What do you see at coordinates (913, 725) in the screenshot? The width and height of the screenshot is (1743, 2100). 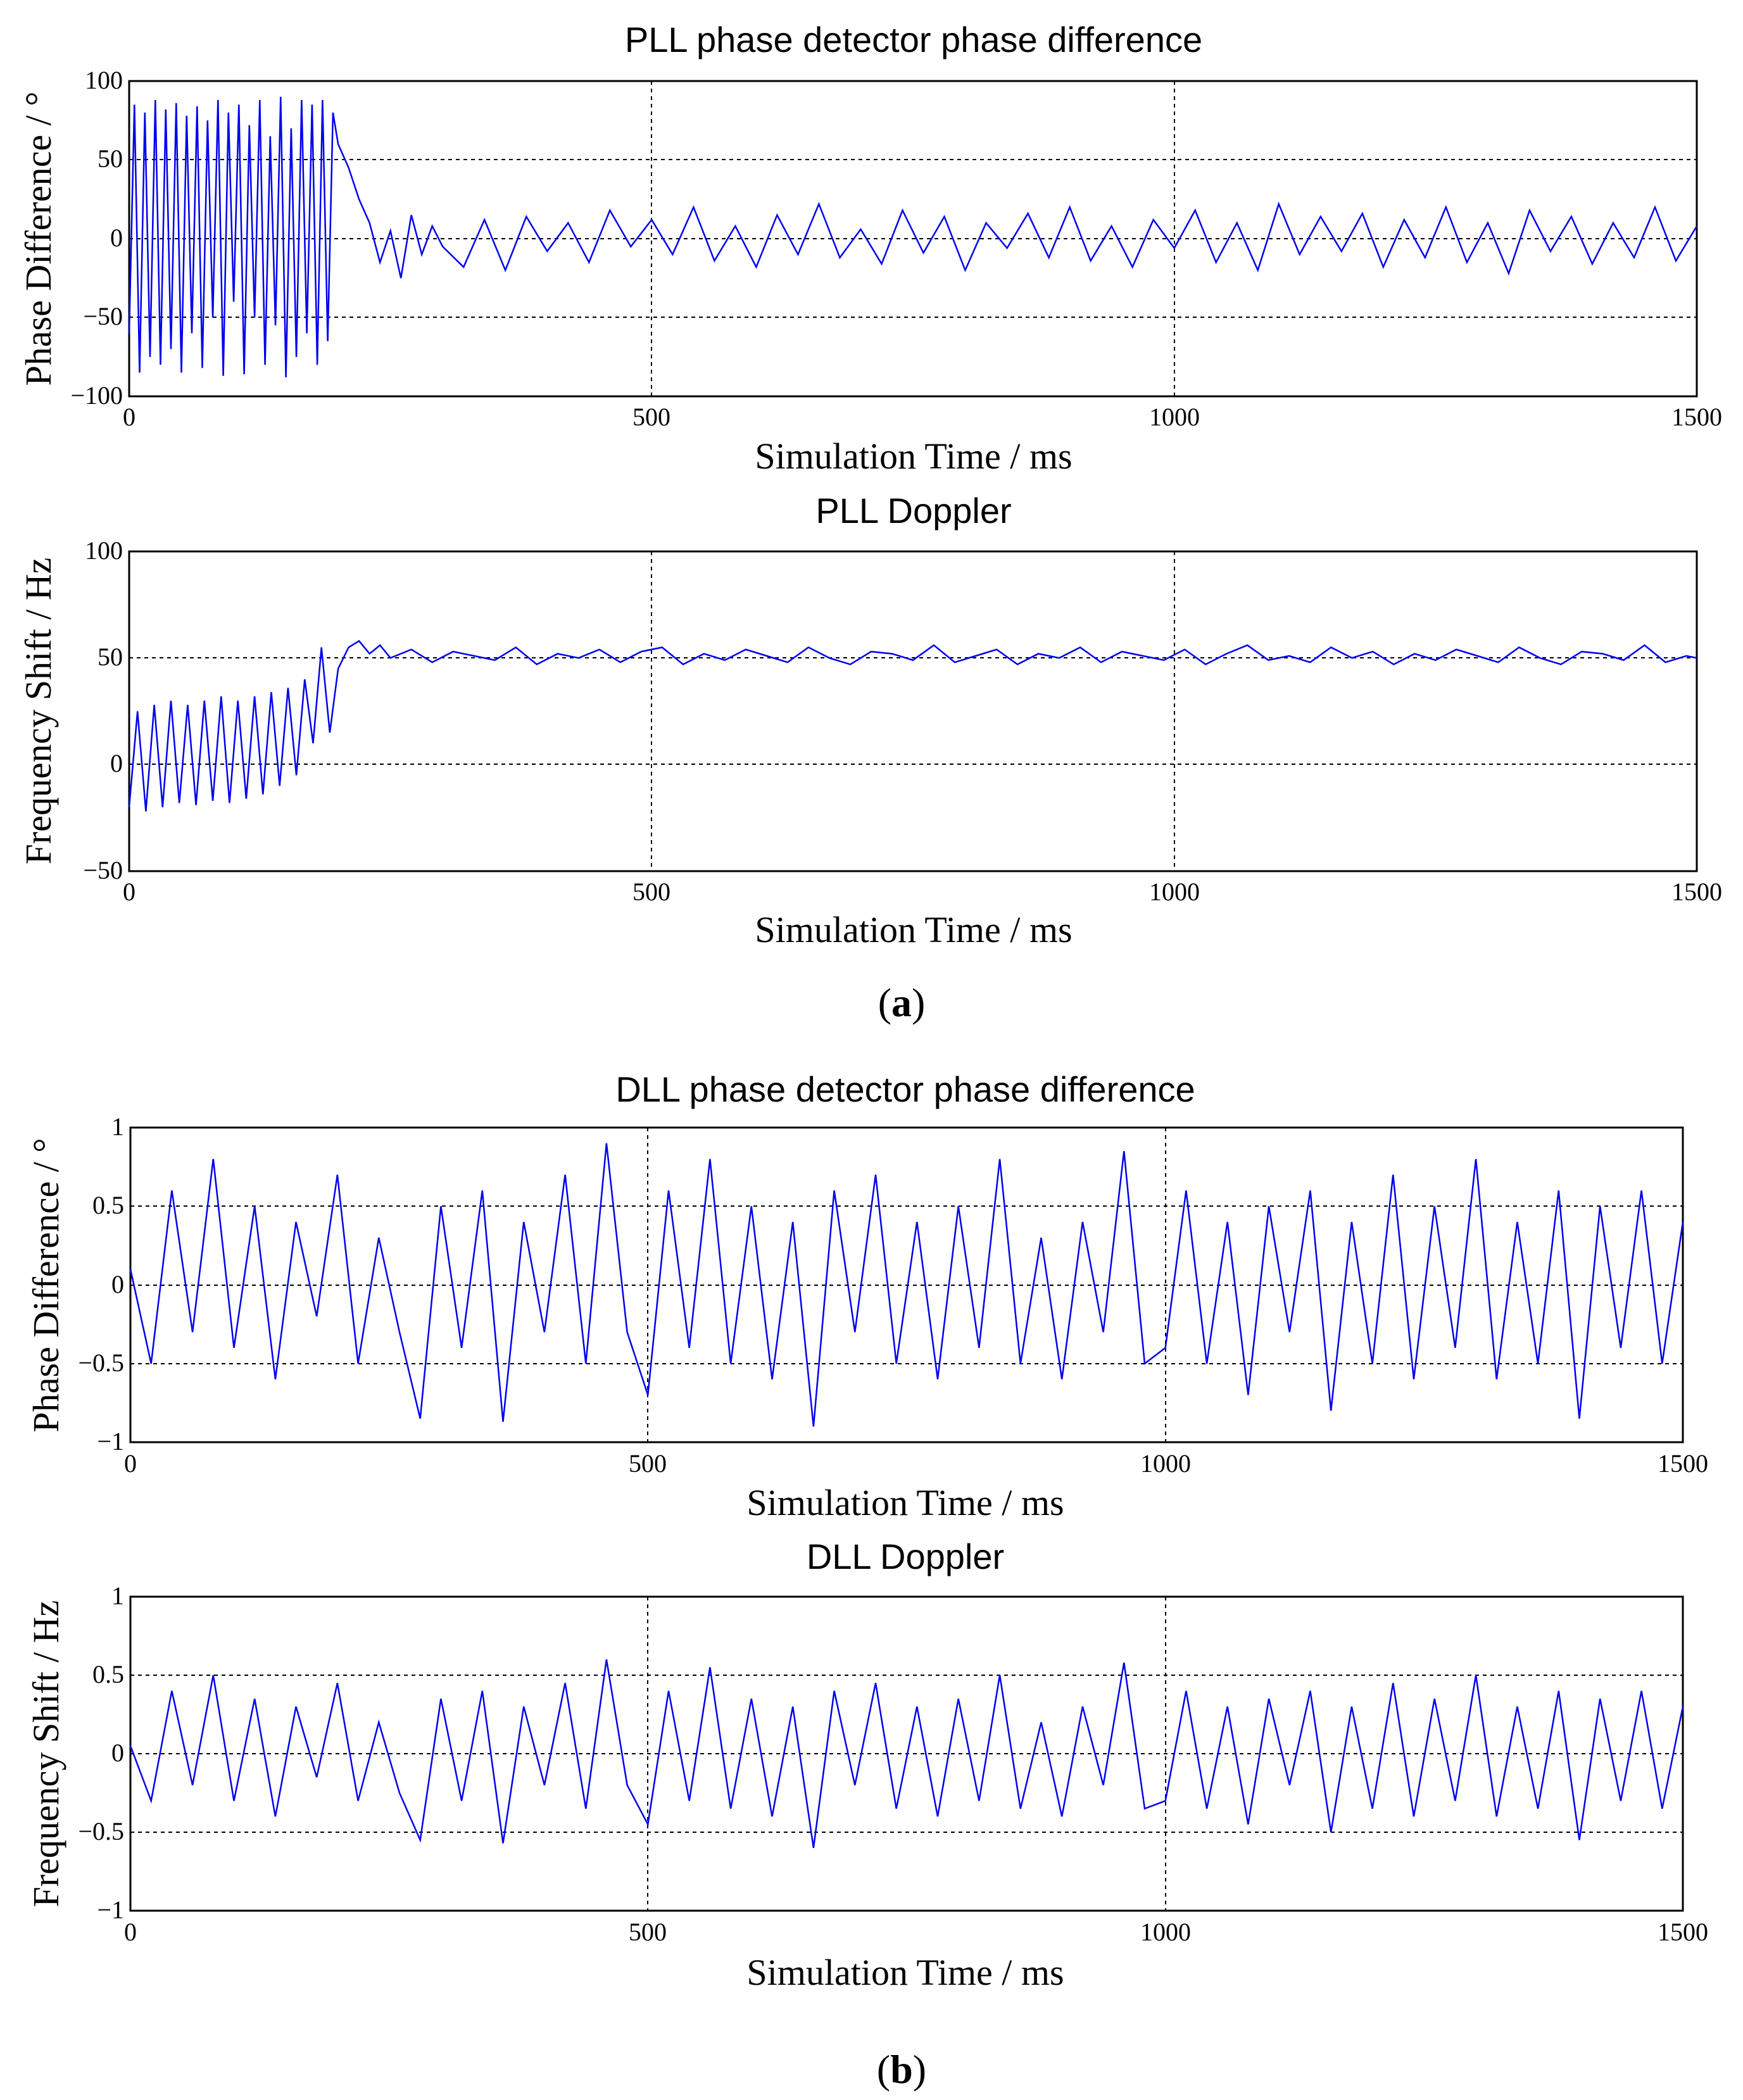 I see `series-line-pll-doppler` at bounding box center [913, 725].